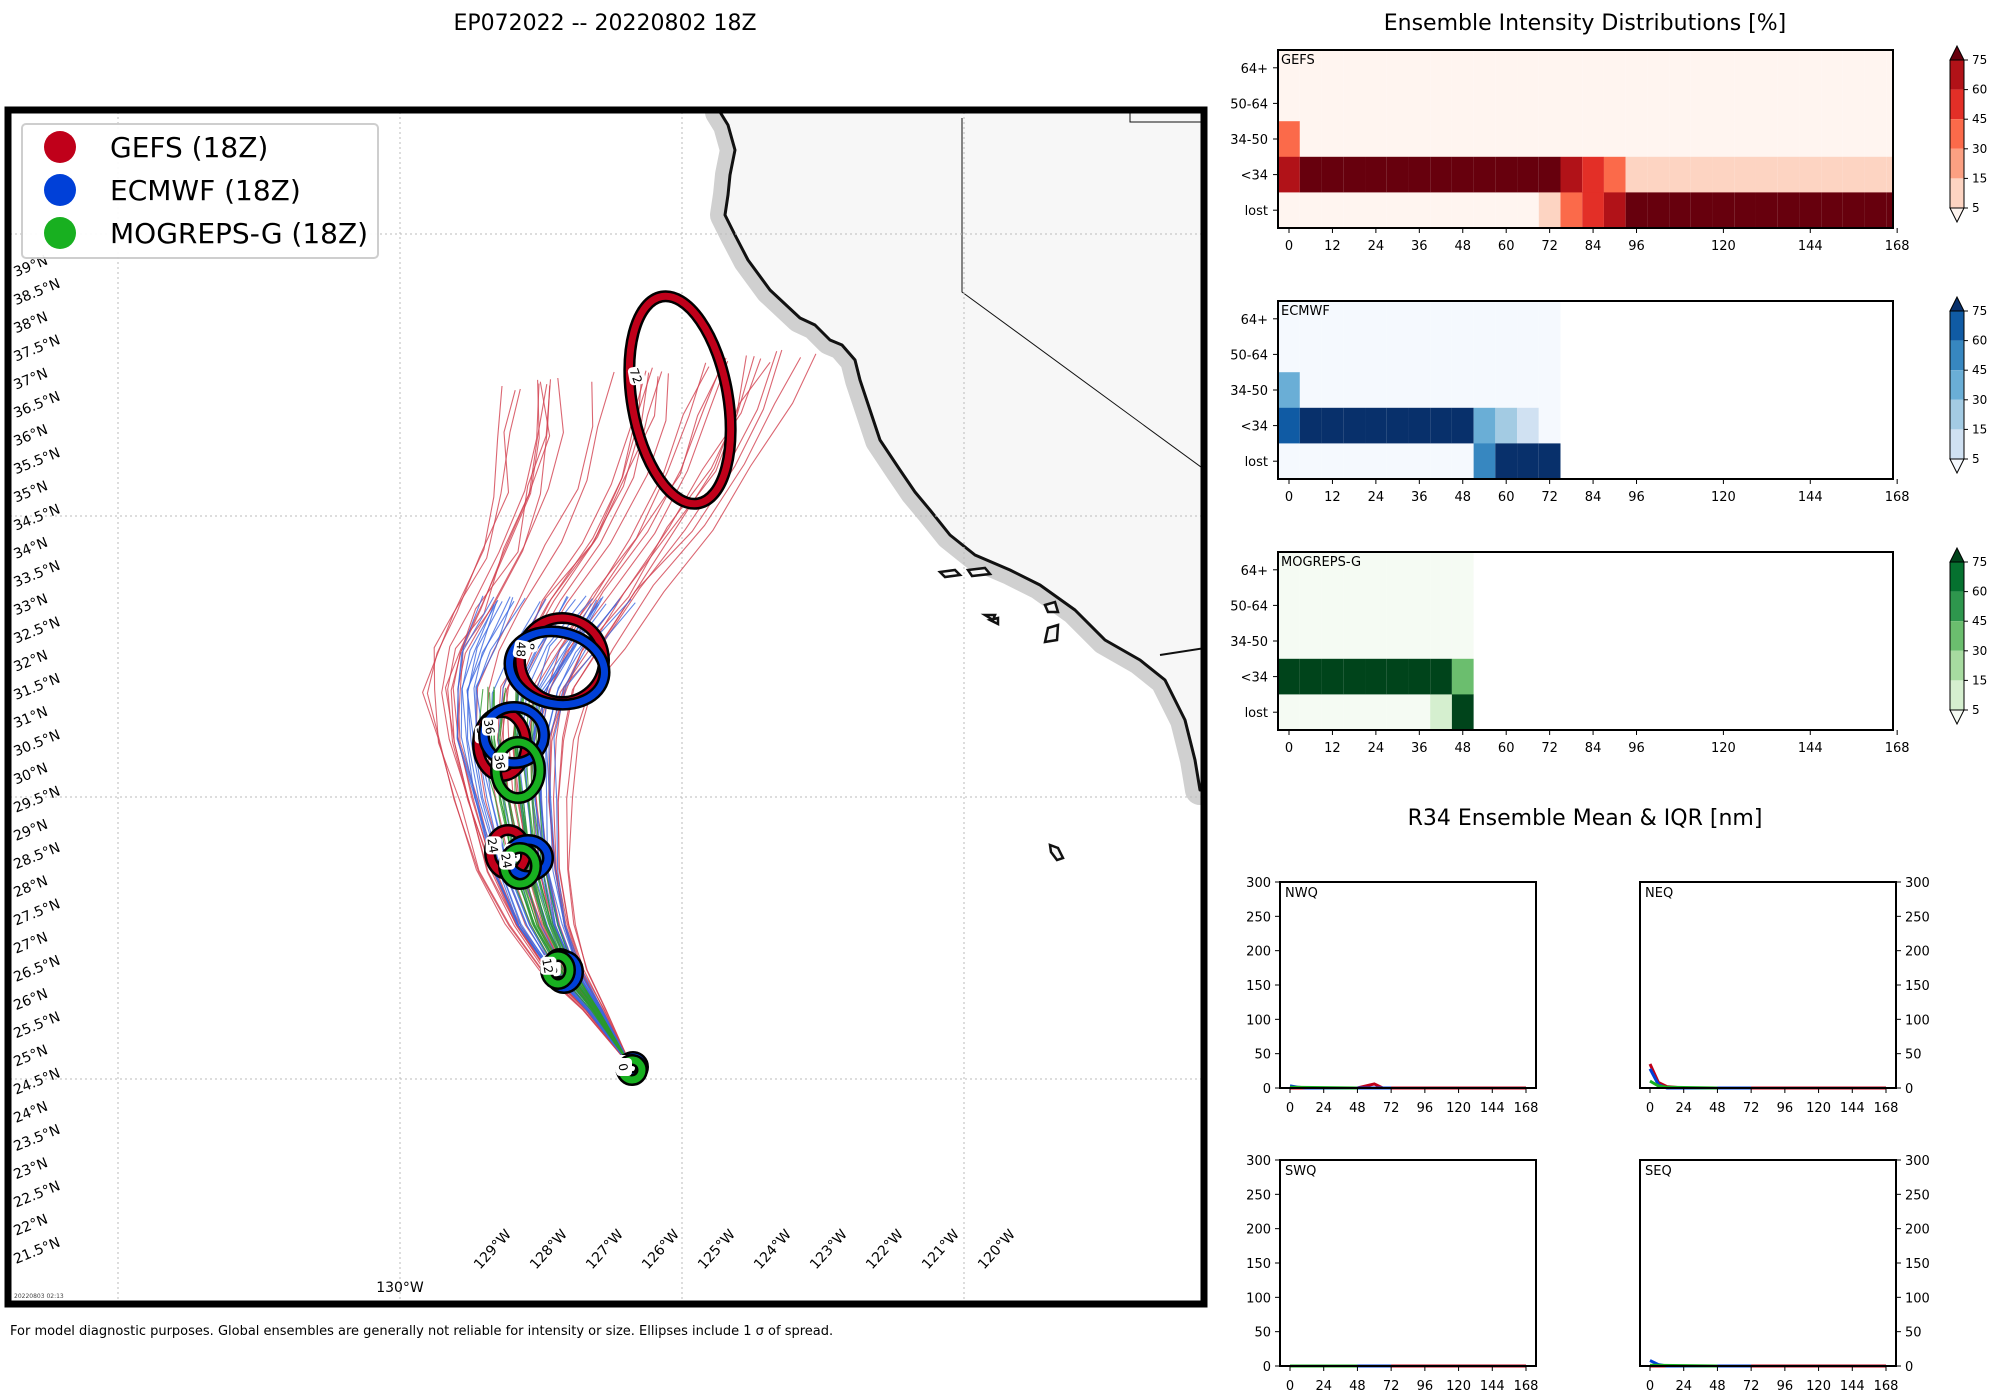  What do you see at coordinates (1180, 651) in the screenshot?
I see `mexico-border` at bounding box center [1180, 651].